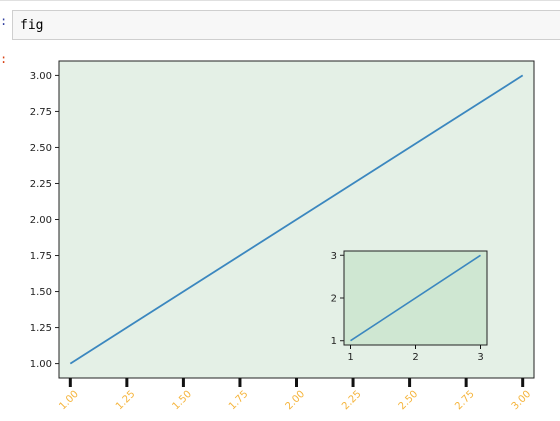  What do you see at coordinates (41, 364) in the screenshot?
I see `main-y-tick-label: 1.00` at bounding box center [41, 364].